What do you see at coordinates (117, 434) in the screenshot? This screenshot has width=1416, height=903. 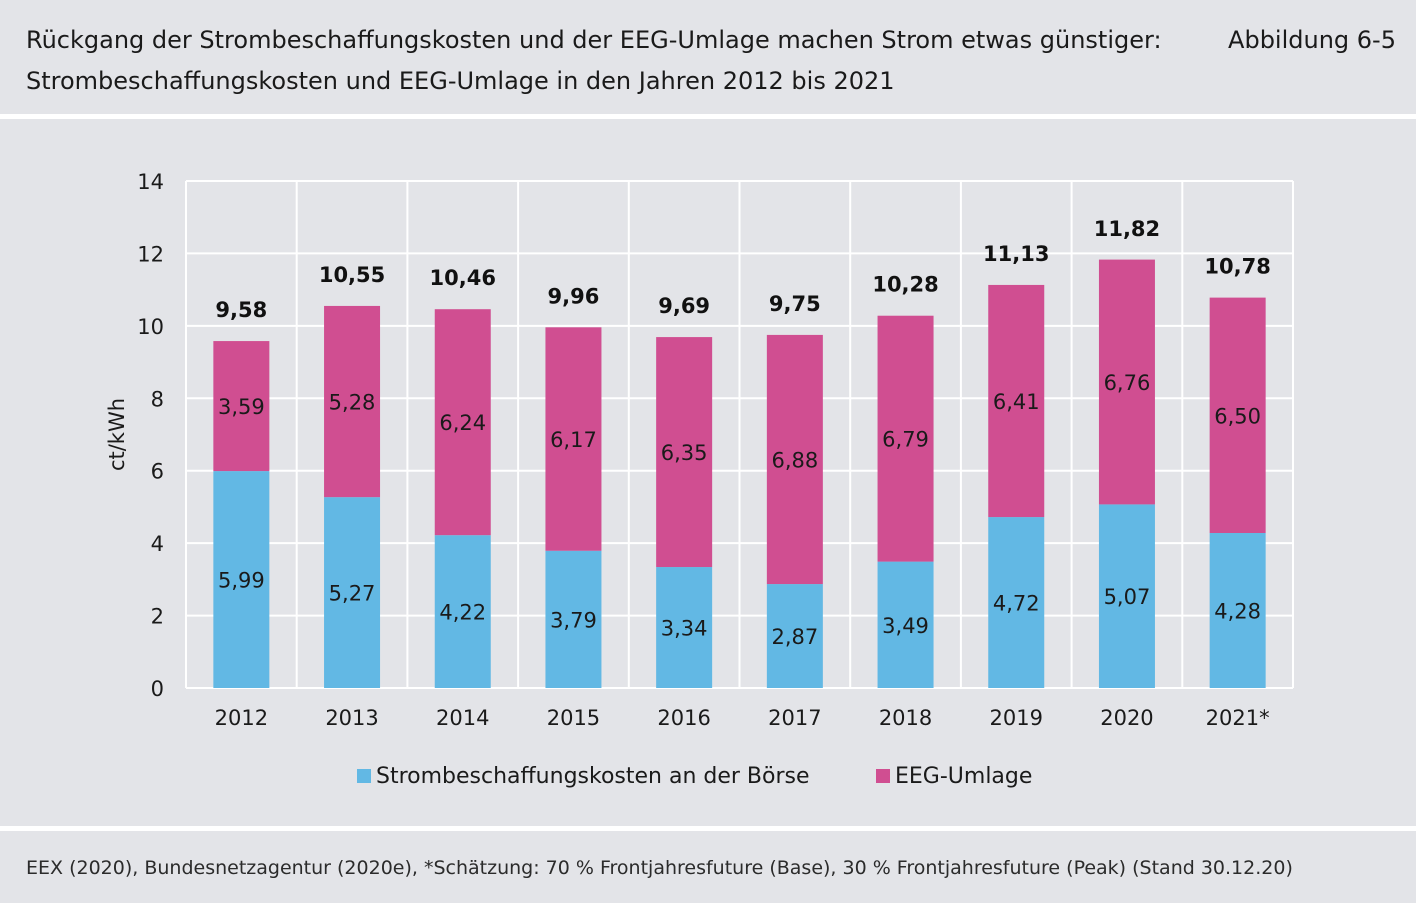 I see `y-axis-label: ct/kWh` at bounding box center [117, 434].